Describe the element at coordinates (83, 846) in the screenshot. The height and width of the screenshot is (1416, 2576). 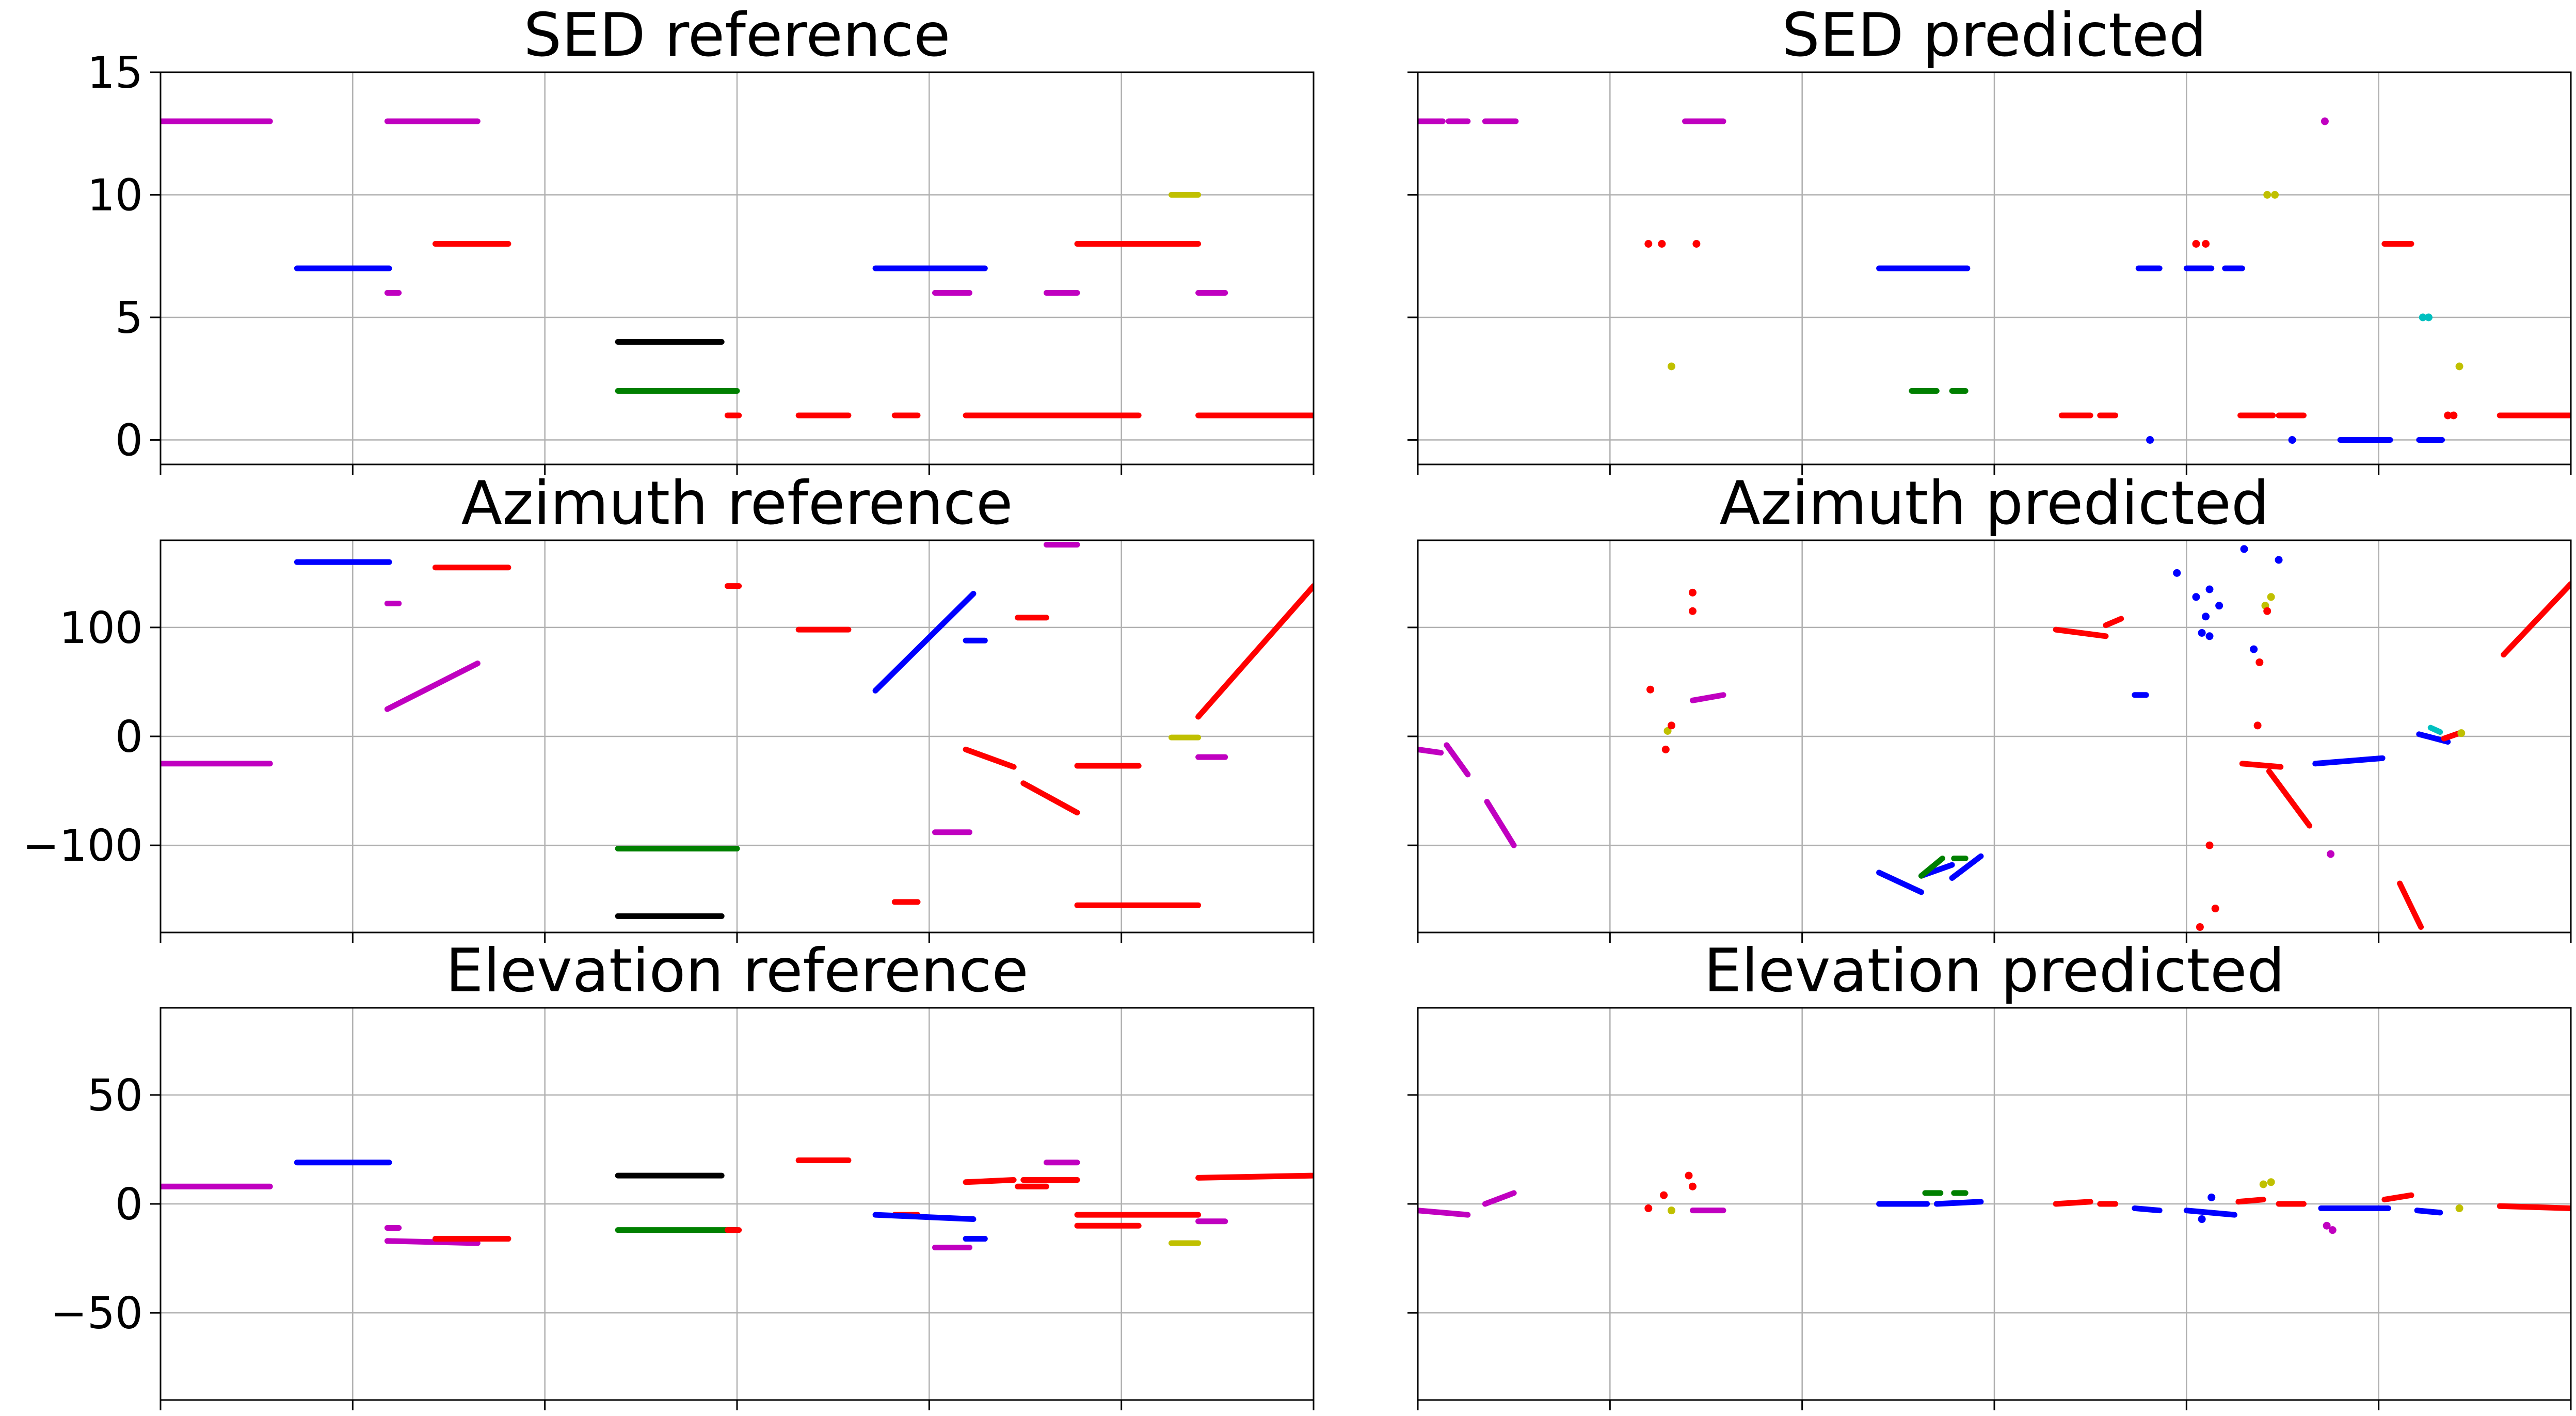
I see `y-tick-label: −100` at that location.